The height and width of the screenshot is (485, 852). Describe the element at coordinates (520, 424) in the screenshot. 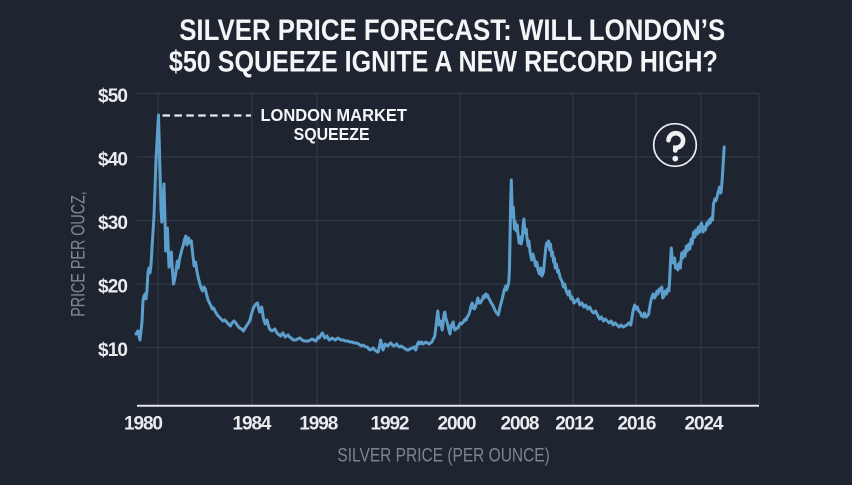

I see `svg-text: 2008` at that location.